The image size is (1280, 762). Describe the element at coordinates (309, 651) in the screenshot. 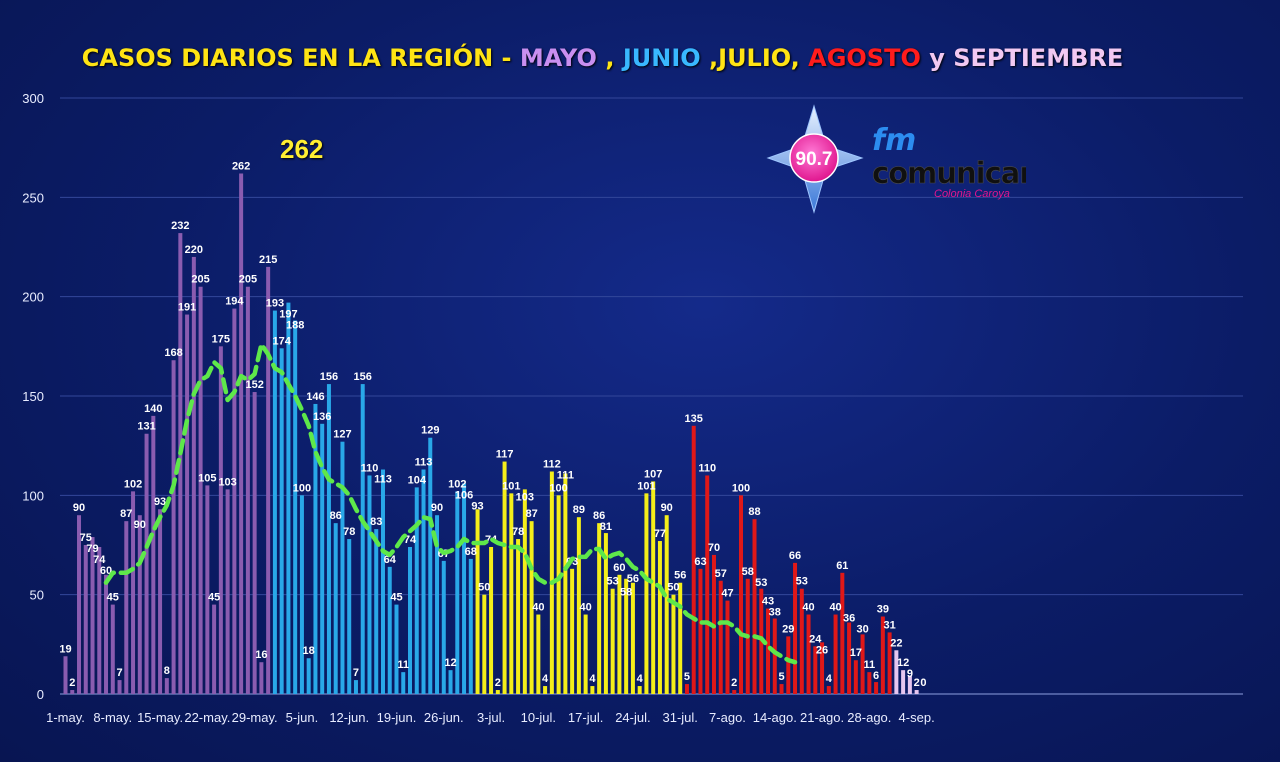

I see `bar-value-label: 18` at that location.